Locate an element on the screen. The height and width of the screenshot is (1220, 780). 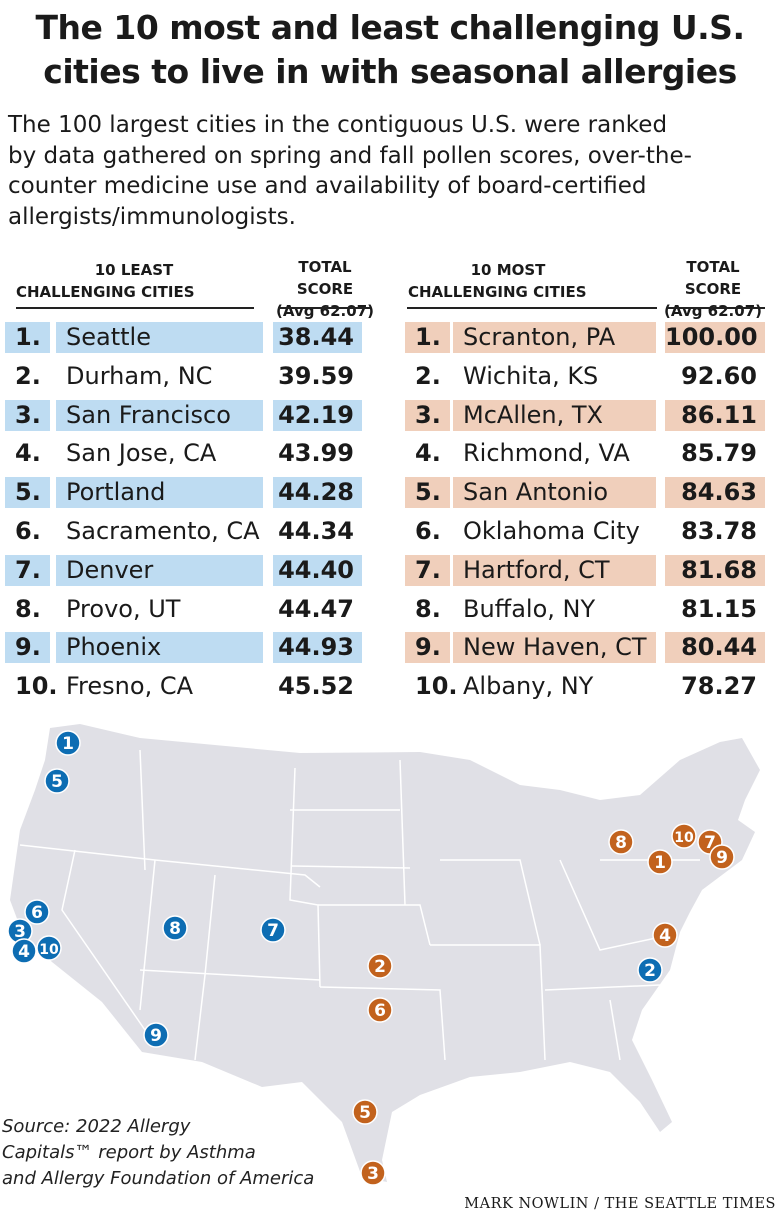
most-table-header: 10 MOST CHALLENGING CITIES is located at coordinates (508, 281).